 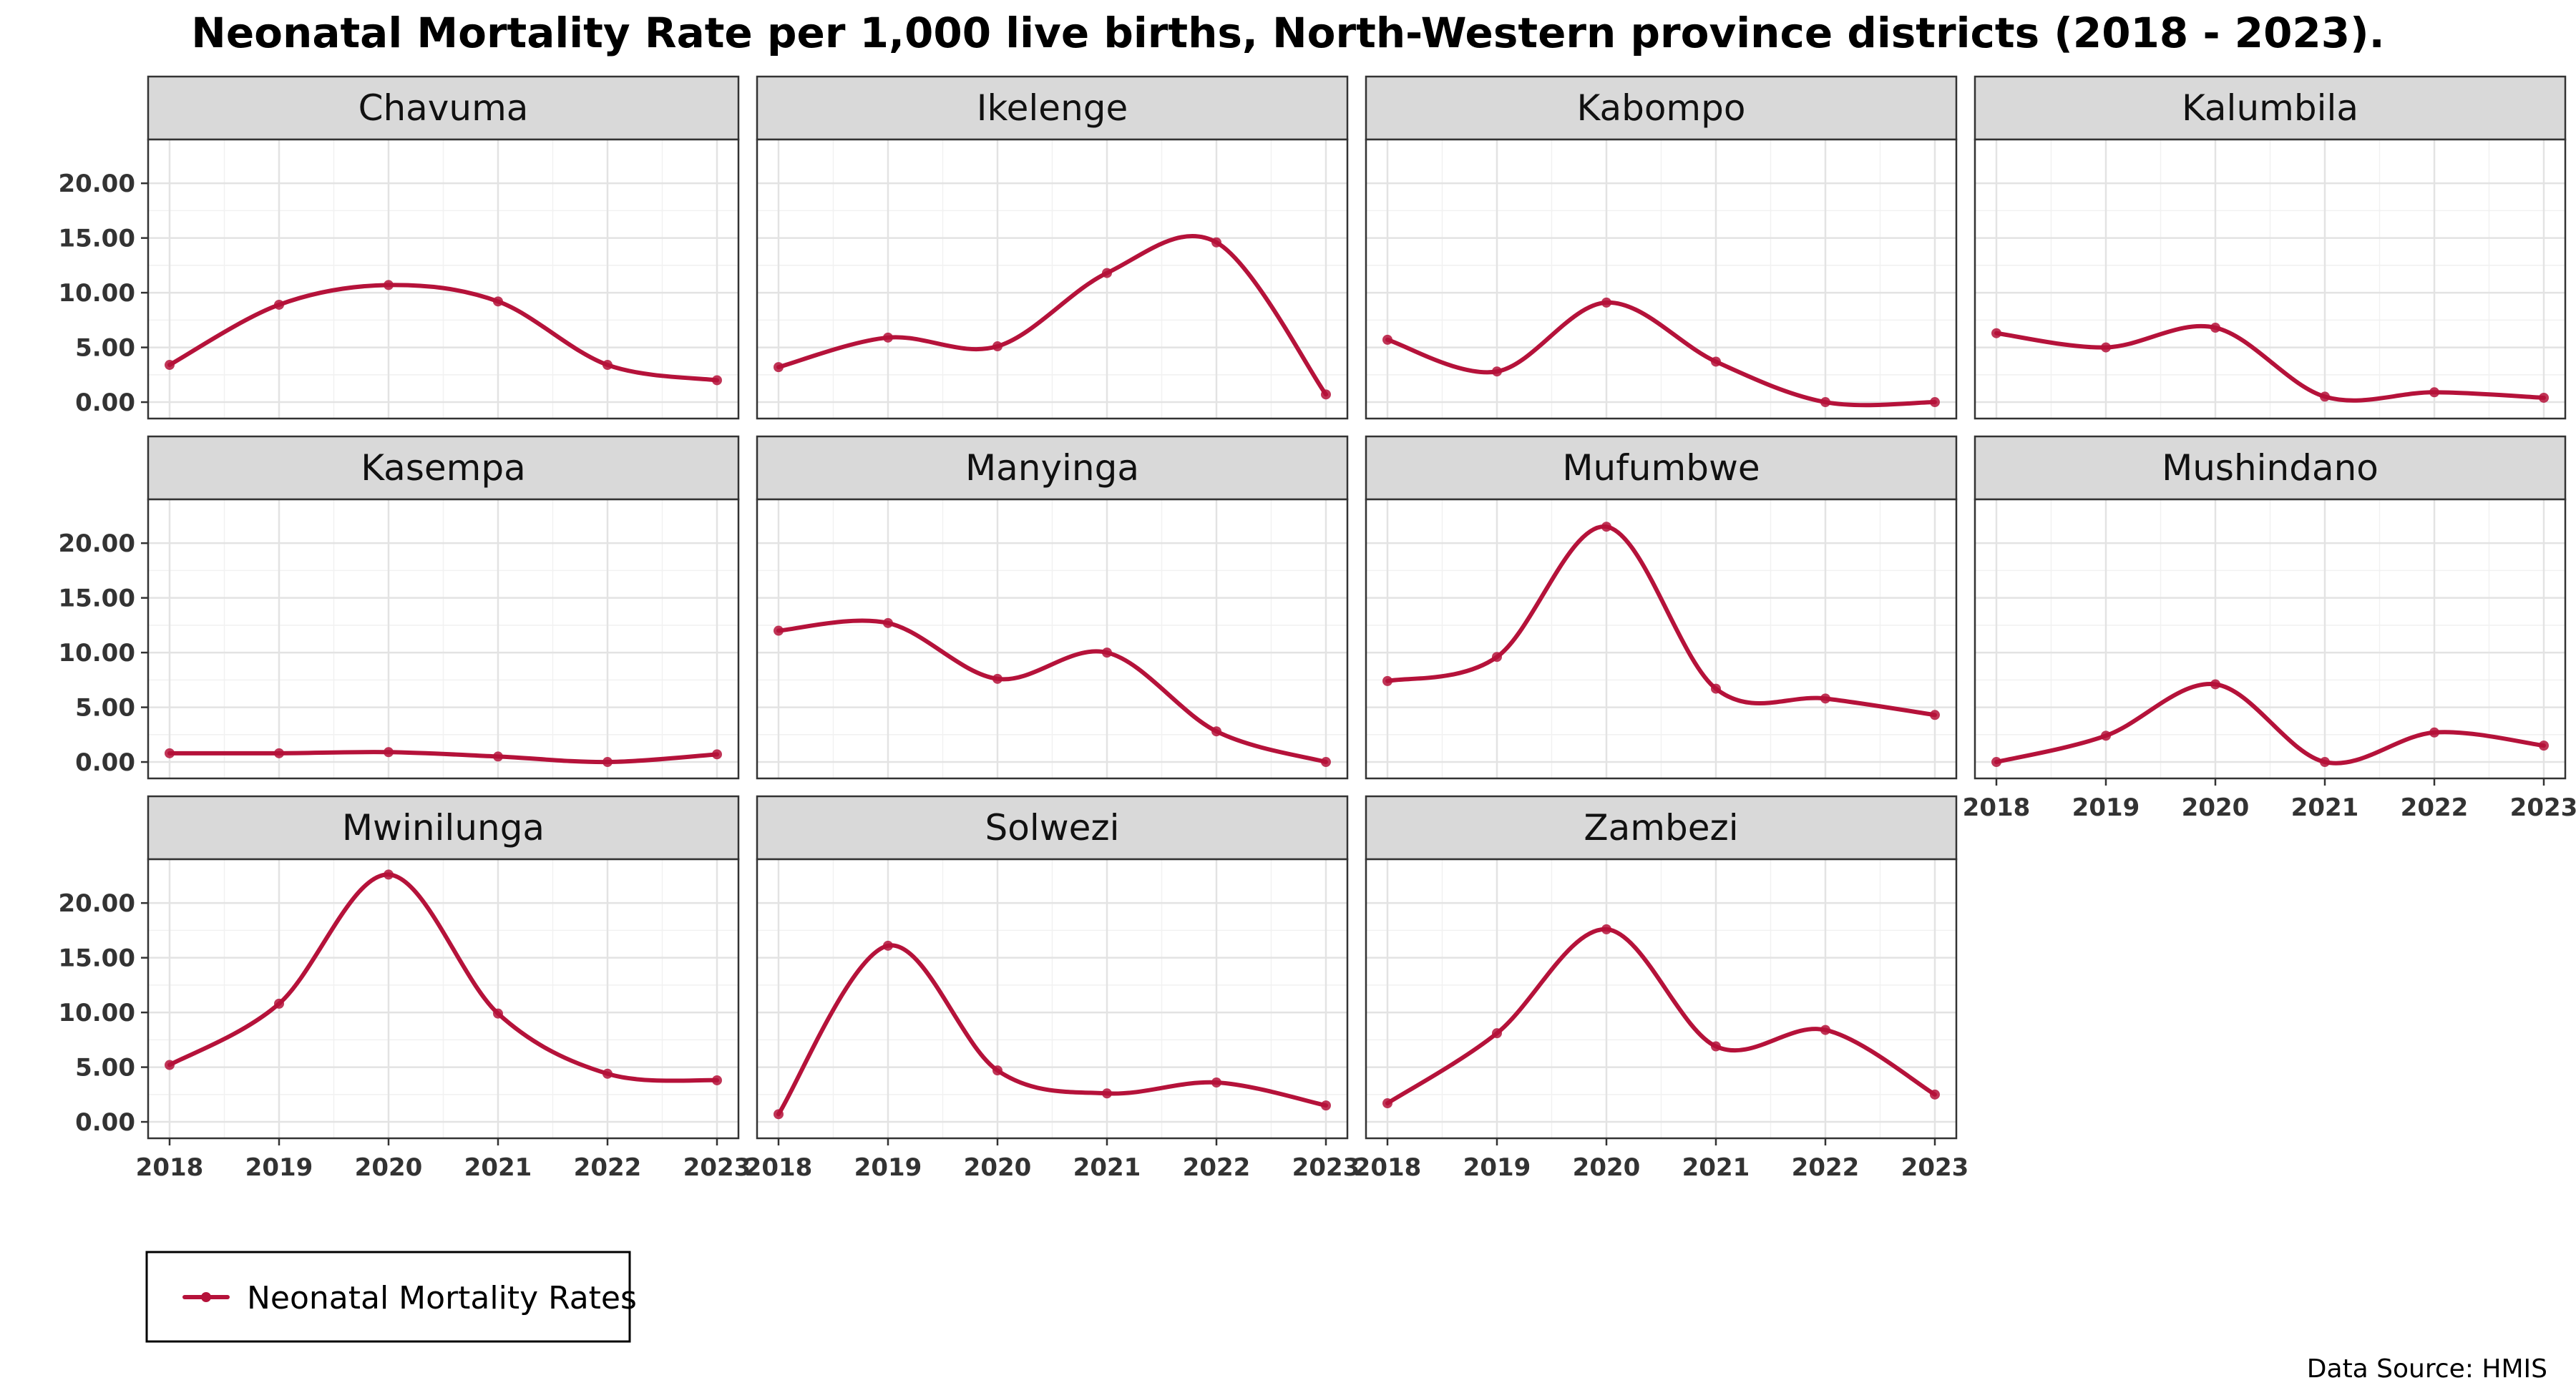 I want to click on facet-strip-label: Solwezi, so click(x=1052, y=828).